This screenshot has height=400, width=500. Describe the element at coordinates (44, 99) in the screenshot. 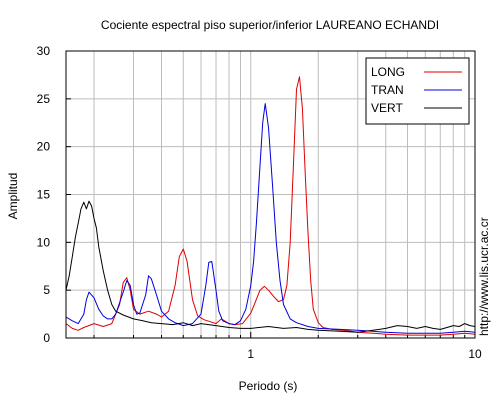

I see `y-tick-label: 25` at that location.